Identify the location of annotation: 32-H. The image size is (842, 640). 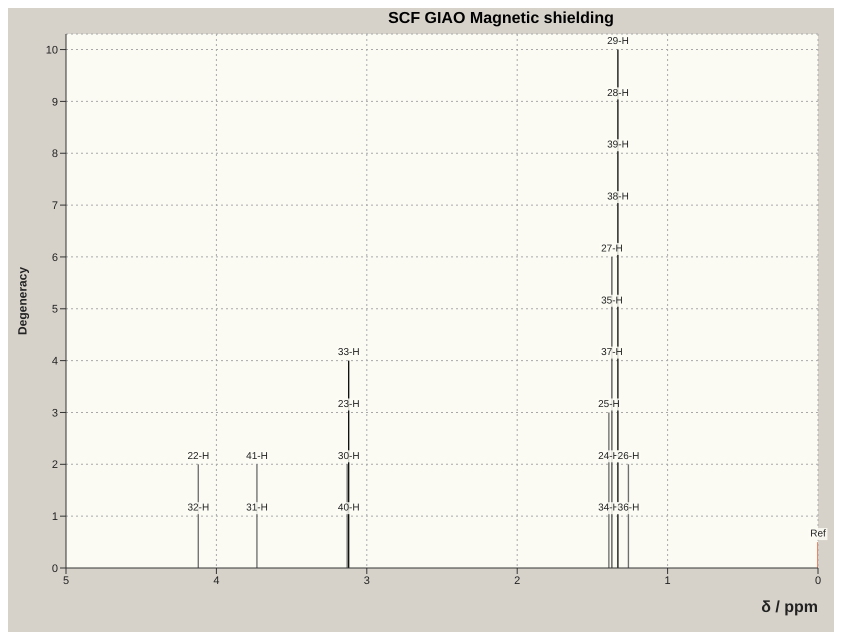
(199, 508).